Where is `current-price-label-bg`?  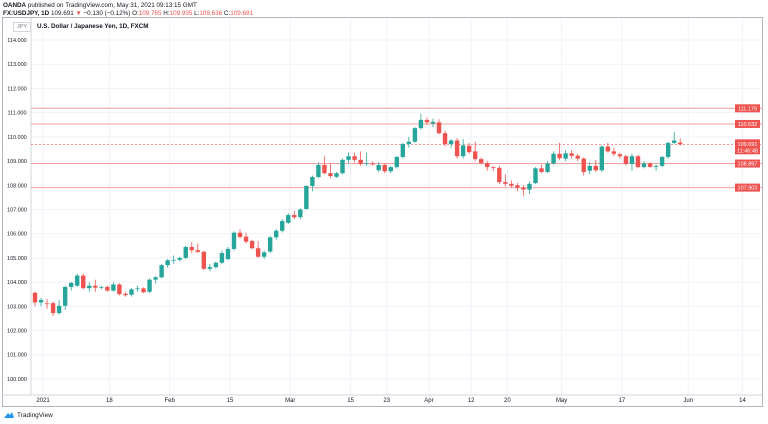
current-price-label-bg is located at coordinates (747, 147).